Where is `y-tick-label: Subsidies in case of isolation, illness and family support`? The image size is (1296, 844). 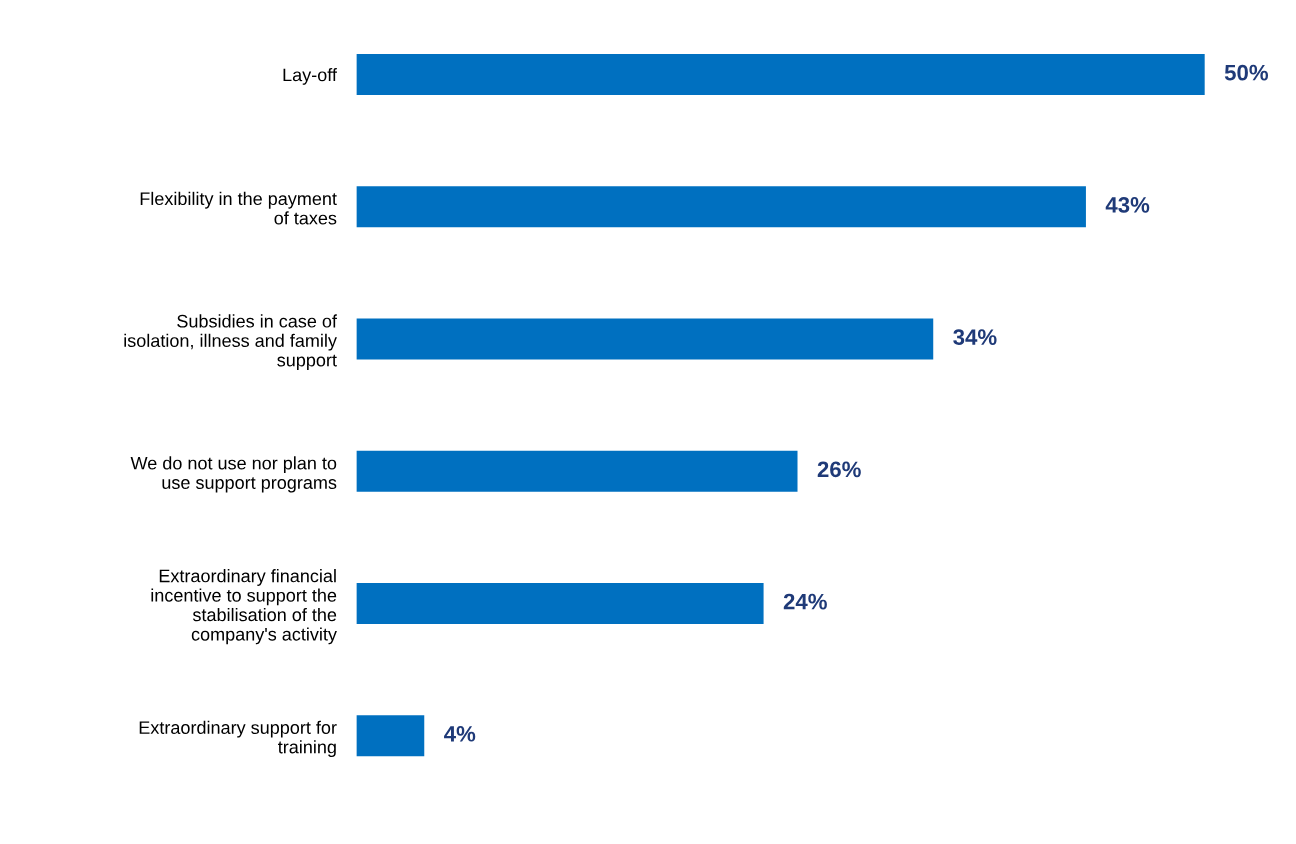 y-tick-label: Subsidies in case of isolation, illness and family support is located at coordinates (230, 342).